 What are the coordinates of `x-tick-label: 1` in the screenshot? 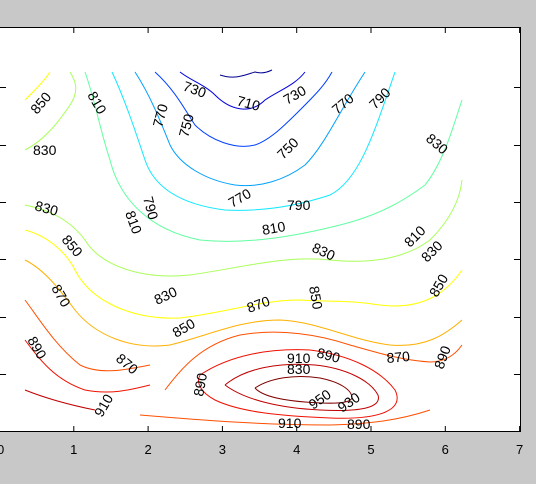 It's located at (73, 449).